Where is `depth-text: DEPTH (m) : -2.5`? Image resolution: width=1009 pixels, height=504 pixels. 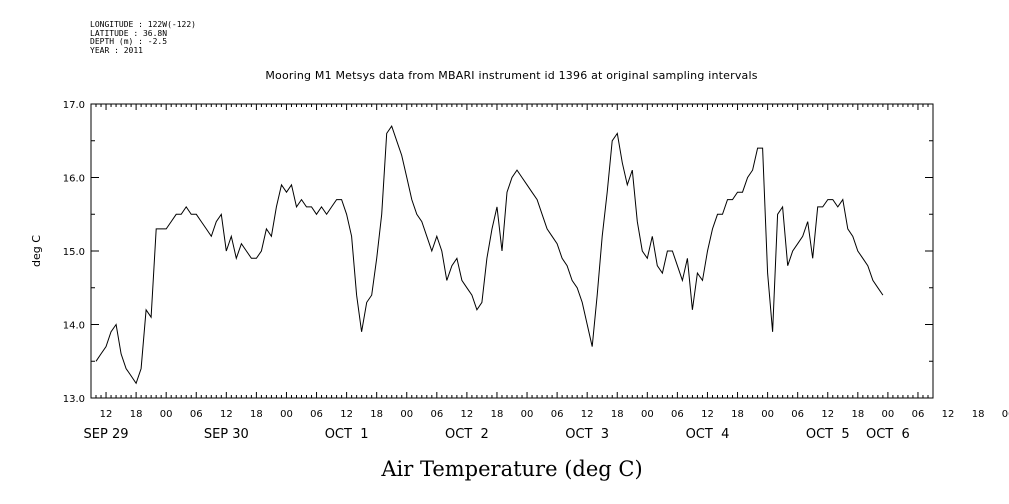
depth-text: DEPTH (m) : -2.5 is located at coordinates (129, 41).